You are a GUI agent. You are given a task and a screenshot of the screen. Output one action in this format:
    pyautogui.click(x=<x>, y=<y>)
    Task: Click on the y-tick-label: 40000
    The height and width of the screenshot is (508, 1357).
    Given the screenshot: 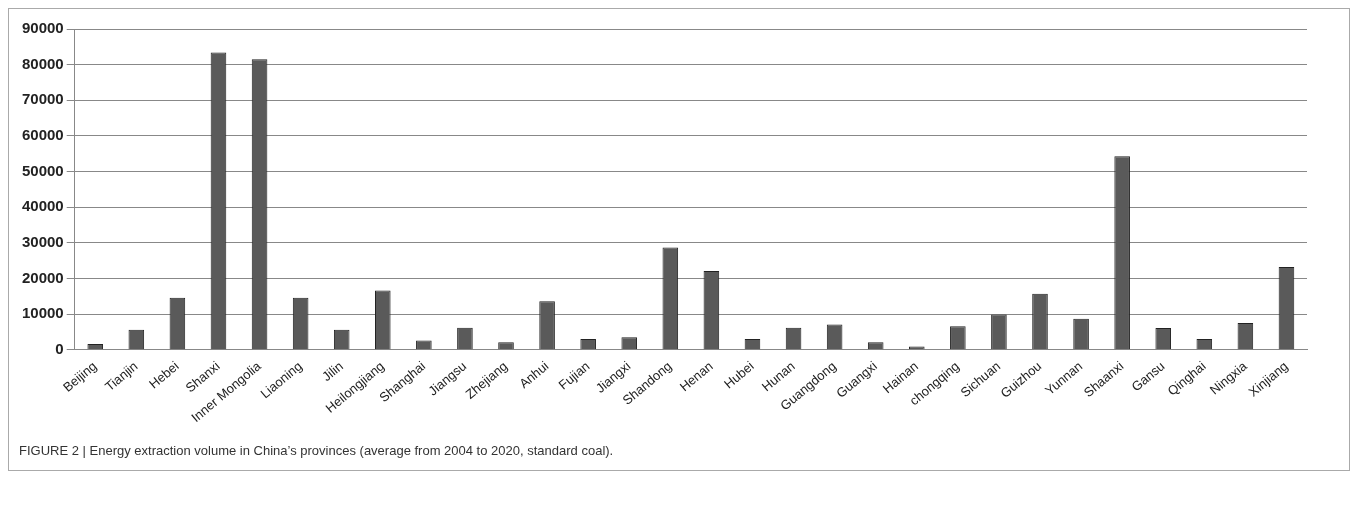 What is the action you would take?
    pyautogui.click(x=42, y=206)
    